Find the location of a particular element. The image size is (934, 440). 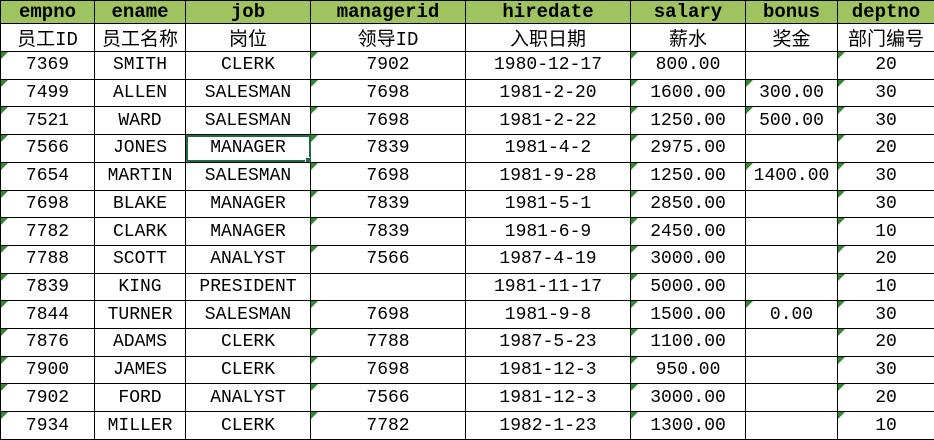

cell-hiredate: 1981-9-28 is located at coordinates (548, 176).